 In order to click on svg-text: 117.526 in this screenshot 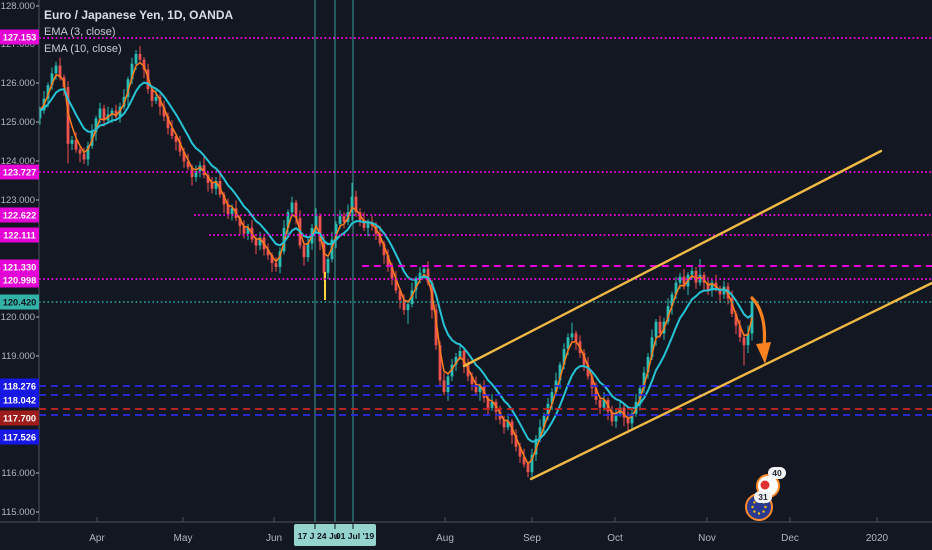, I will do `click(19, 437)`.